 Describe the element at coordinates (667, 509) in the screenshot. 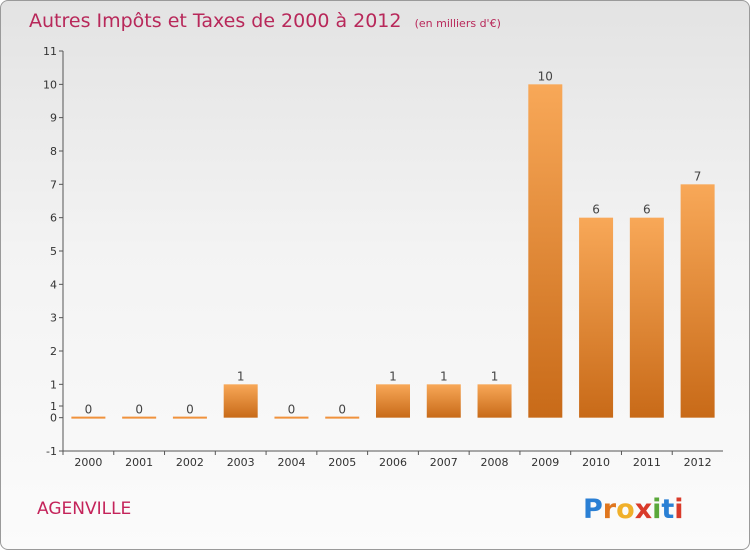

I see `logo-letter: t` at that location.